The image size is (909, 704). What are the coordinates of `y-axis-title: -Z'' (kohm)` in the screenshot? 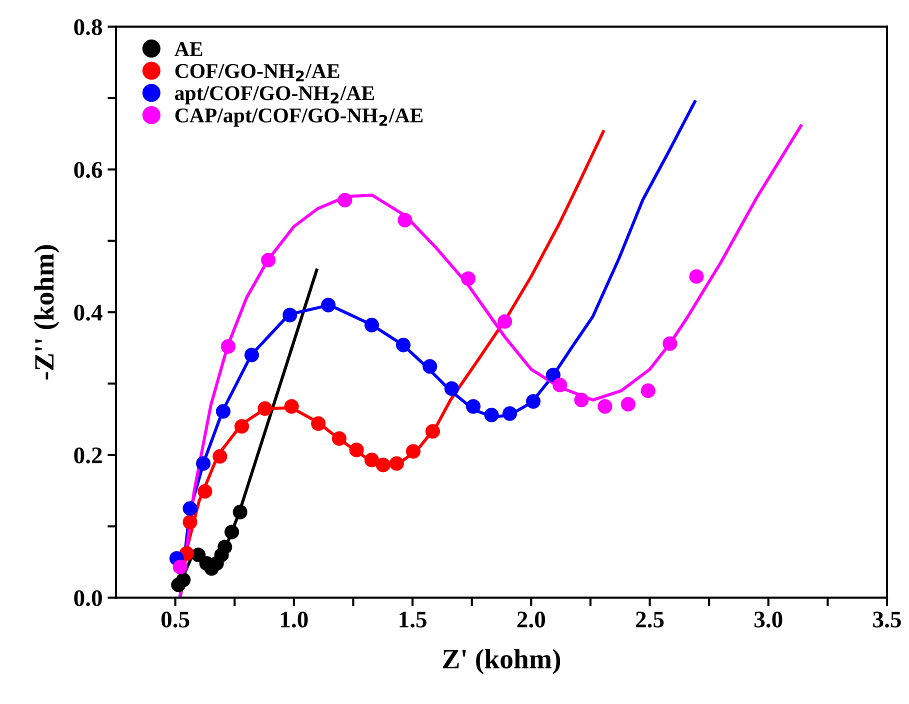 It's located at (47, 312).